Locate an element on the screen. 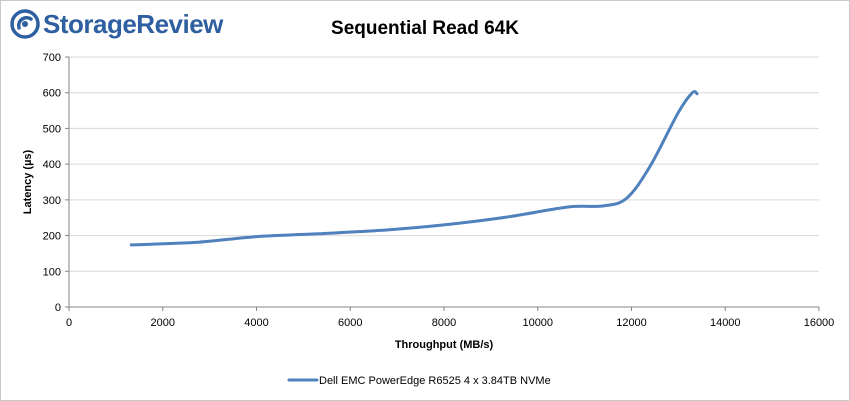  y-tick-label: 0 is located at coordinates (58, 308).